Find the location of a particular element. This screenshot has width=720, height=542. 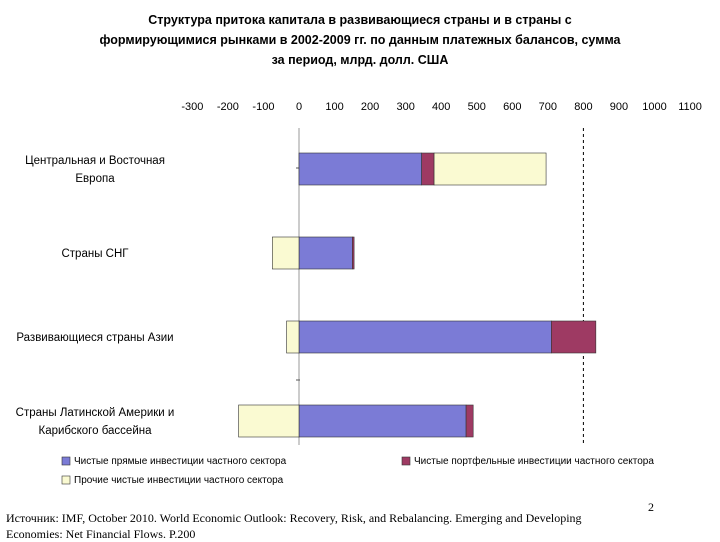

category-label: Центральная и Восточная is located at coordinates (95, 161).